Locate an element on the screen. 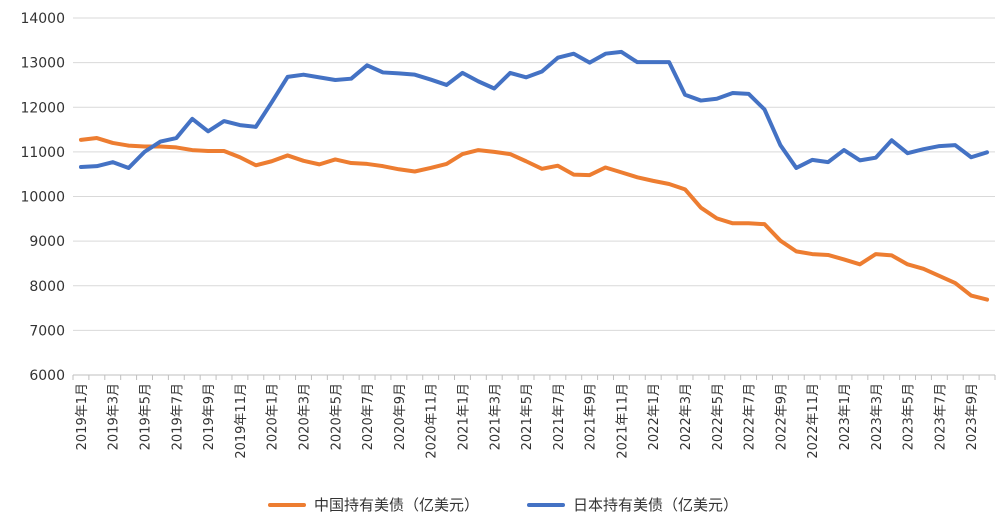  x-tick-label: 2021年5月 is located at coordinates (527, 416).